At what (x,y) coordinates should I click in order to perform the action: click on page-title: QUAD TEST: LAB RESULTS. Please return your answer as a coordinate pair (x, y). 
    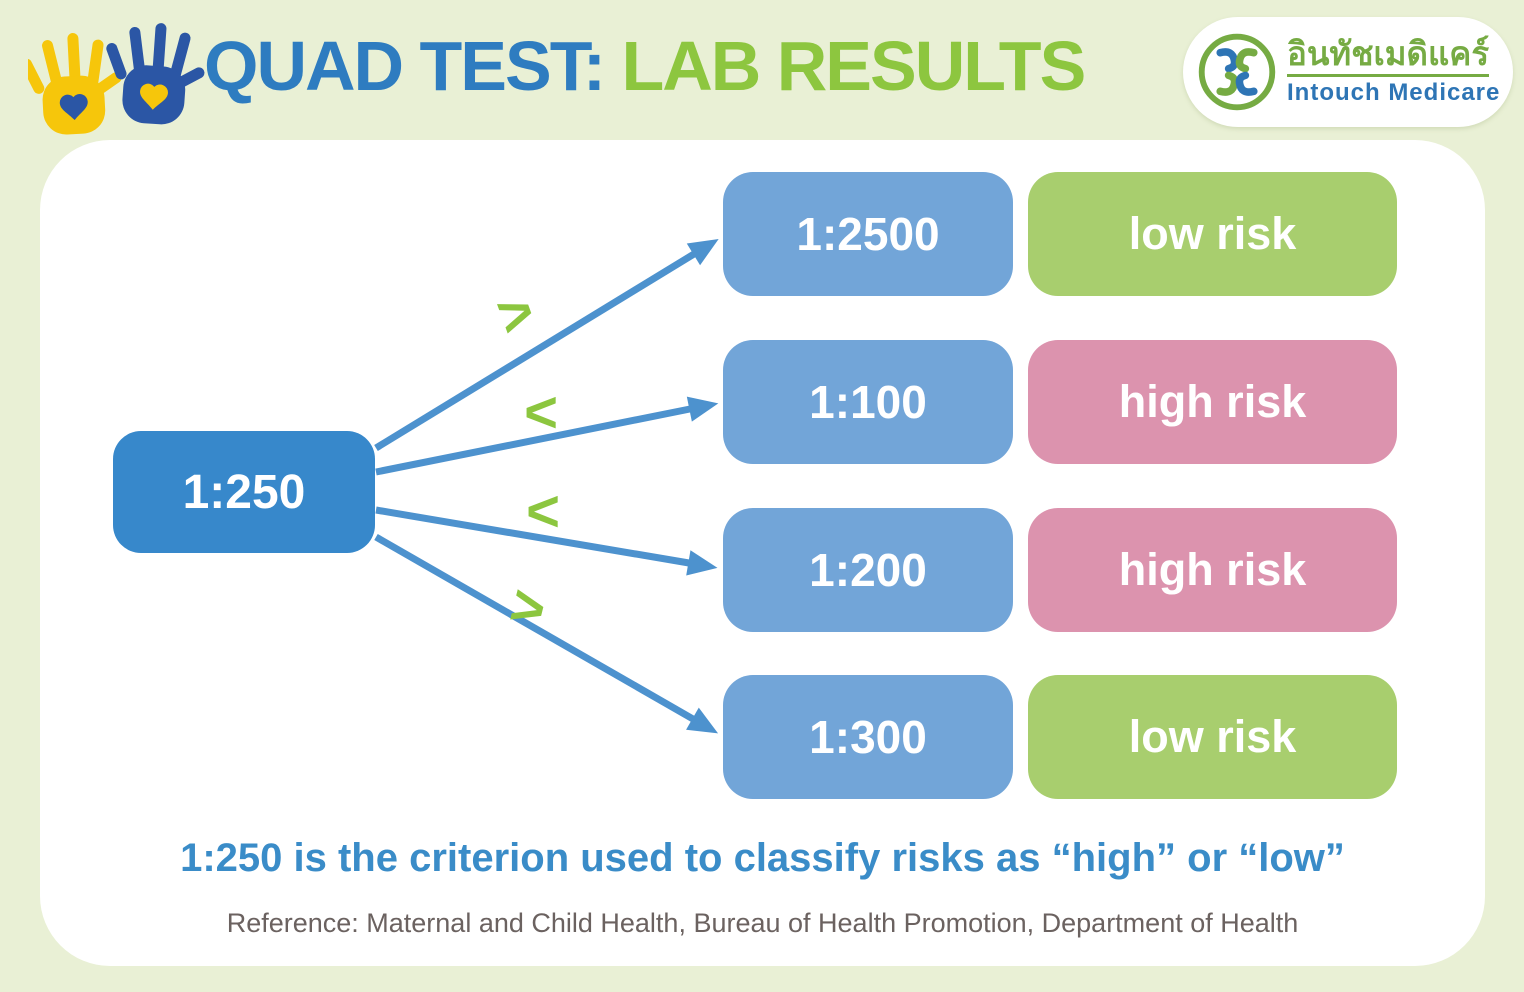
    Looking at the image, I should click on (645, 66).